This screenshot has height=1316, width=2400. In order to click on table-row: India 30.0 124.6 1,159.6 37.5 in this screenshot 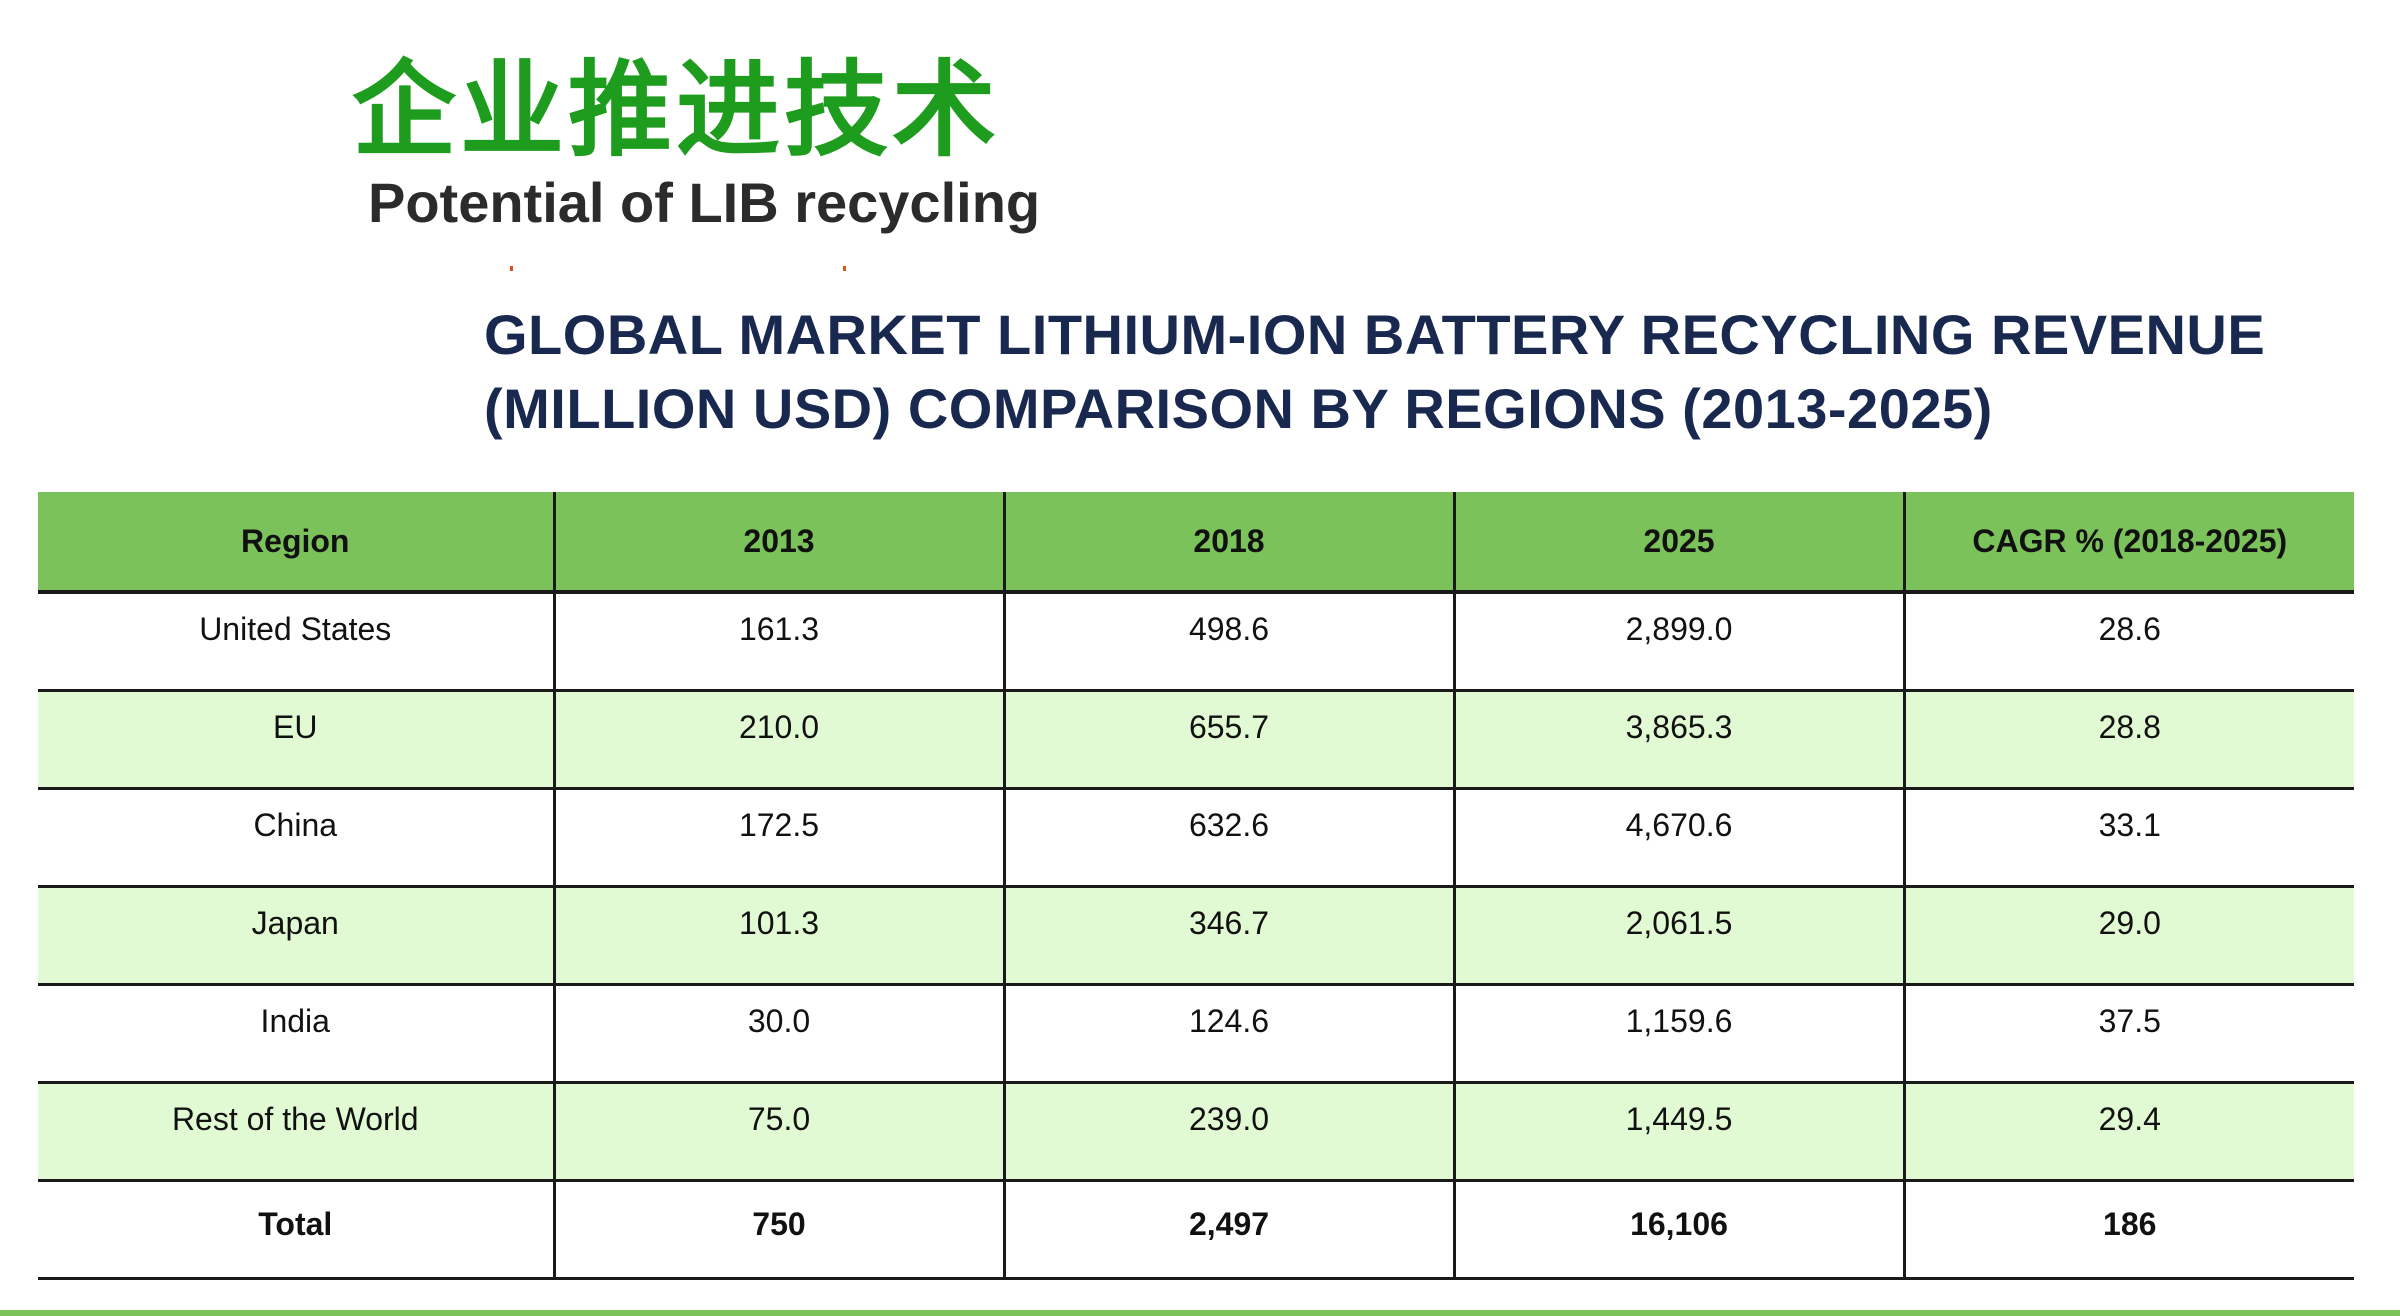, I will do `click(1196, 1034)`.